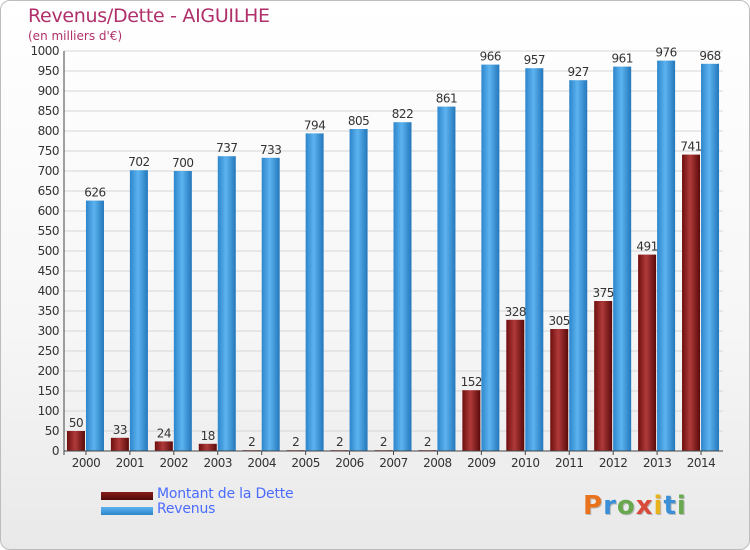 This screenshot has width=750, height=550. I want to click on data-label-revenus-2000: 626, so click(94, 193).